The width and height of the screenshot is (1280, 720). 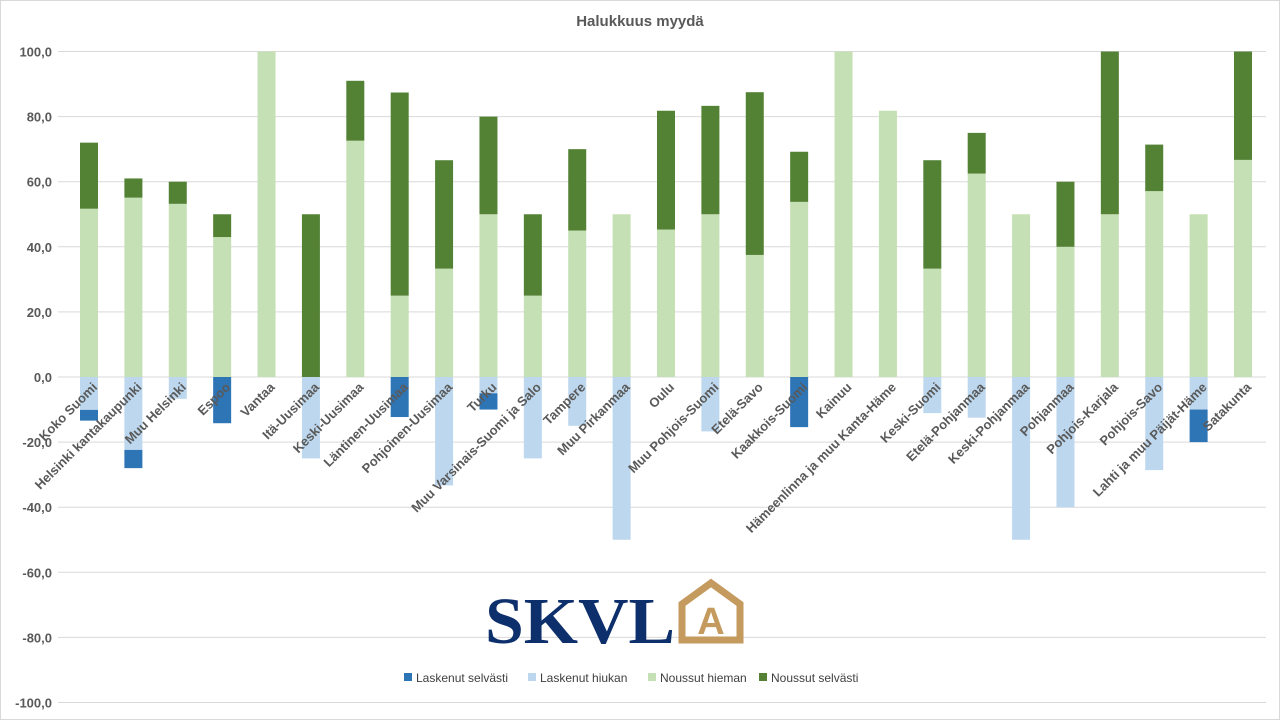 I want to click on legend-item: Laskenut selvästi, so click(x=456, y=678).